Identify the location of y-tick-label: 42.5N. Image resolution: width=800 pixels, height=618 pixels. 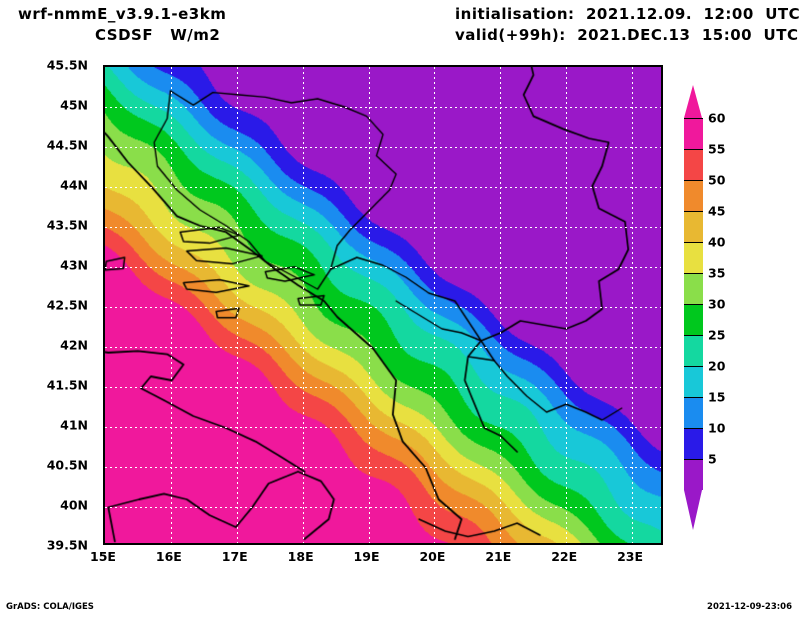
(67, 305).